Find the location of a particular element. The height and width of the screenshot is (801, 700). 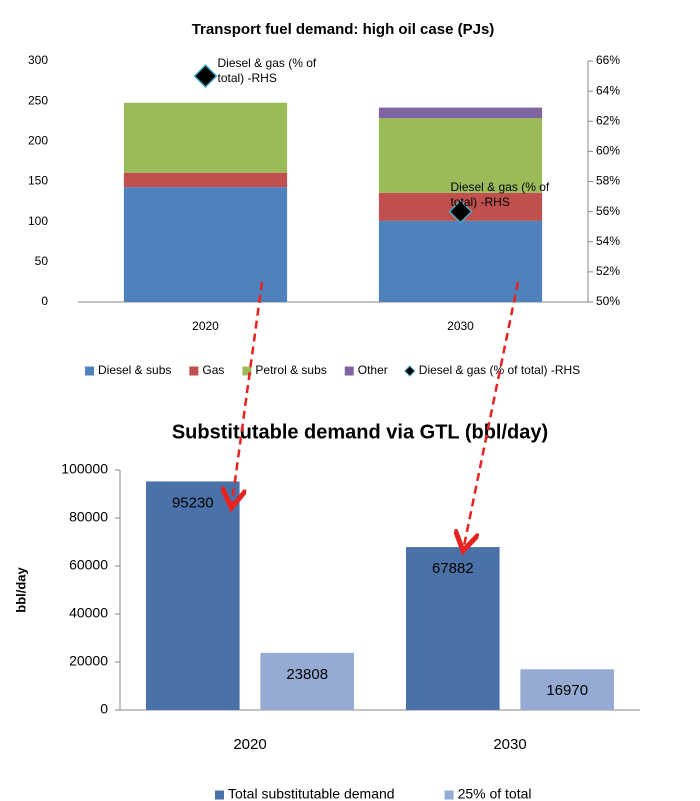

y-tick-label: 60000 is located at coordinates (88, 565).